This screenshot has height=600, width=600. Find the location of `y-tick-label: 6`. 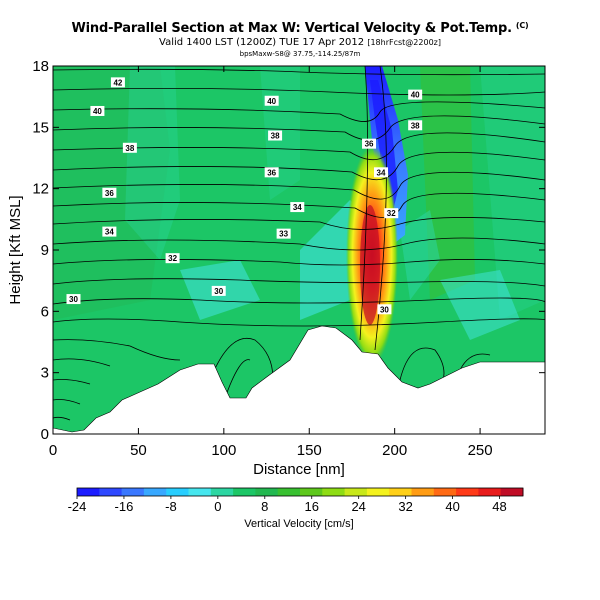

y-tick-label: 6 is located at coordinates (45, 311).